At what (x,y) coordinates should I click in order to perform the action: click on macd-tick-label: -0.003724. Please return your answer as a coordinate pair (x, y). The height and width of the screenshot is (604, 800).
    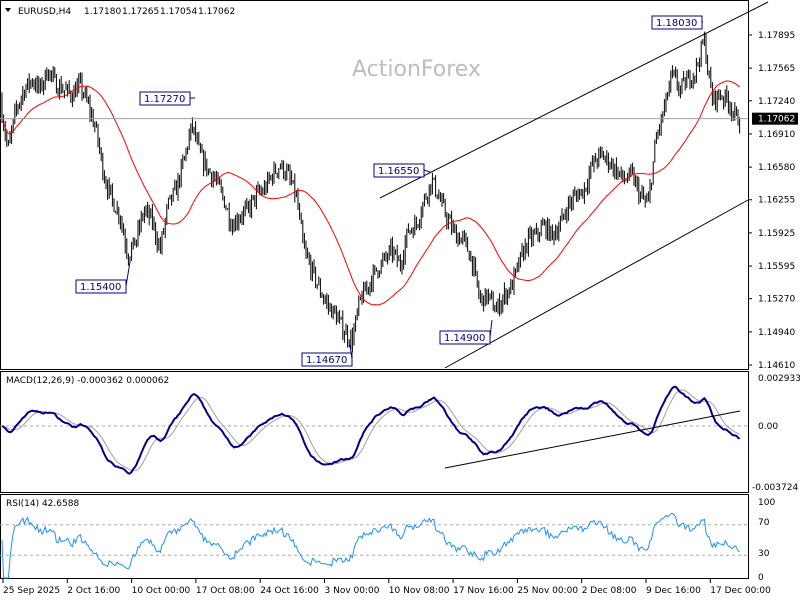
    Looking at the image, I should click on (775, 488).